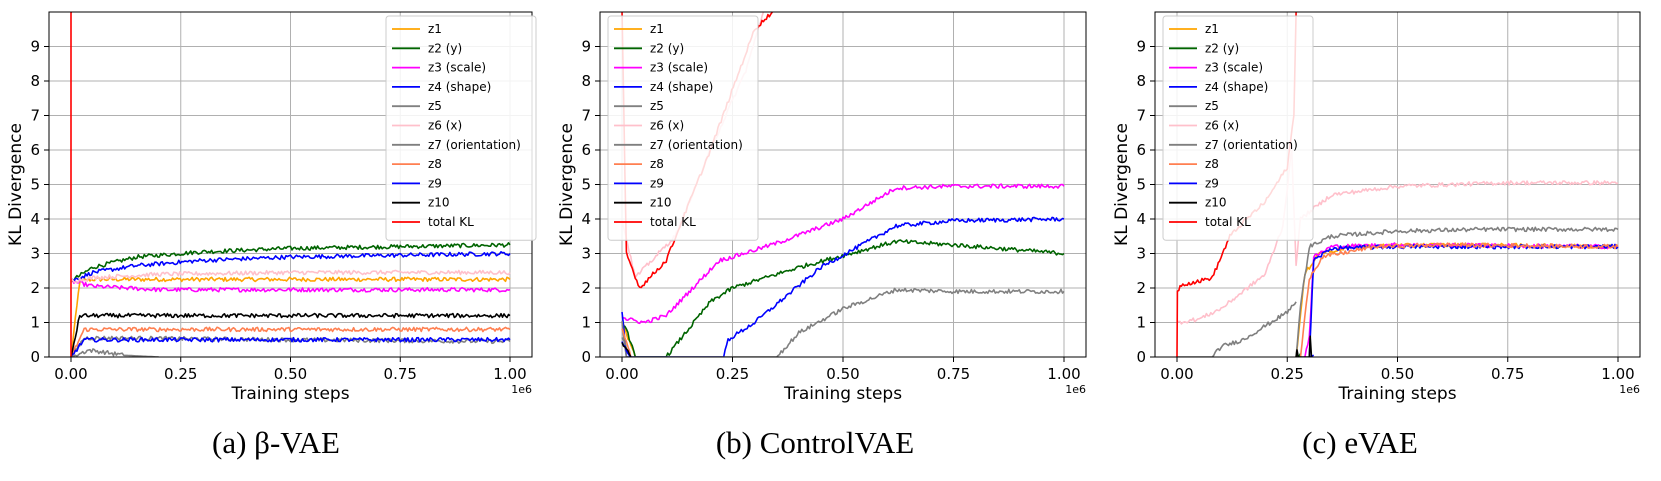 Image resolution: width=1661 pixels, height=481 pixels. I want to click on x-scale-label: 1e6, so click(521, 389).